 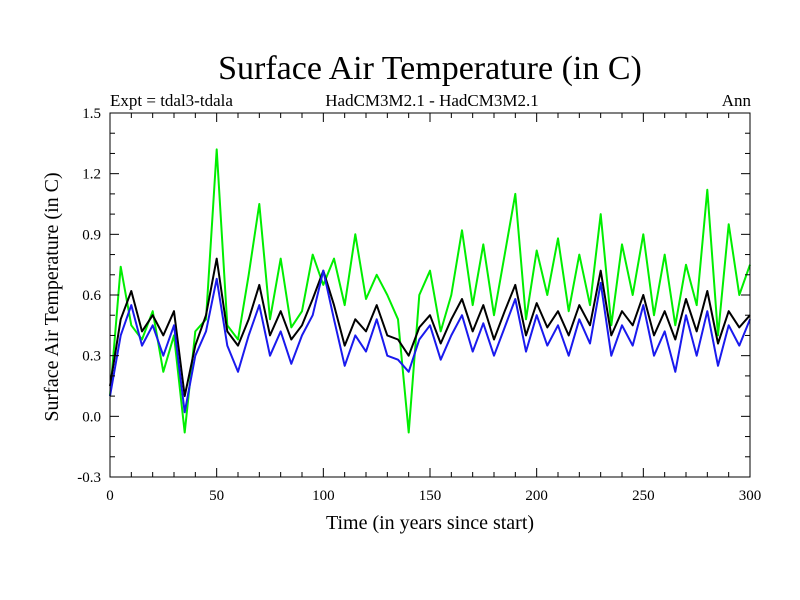 What do you see at coordinates (750, 496) in the screenshot?
I see `x-tick-label: 300` at bounding box center [750, 496].